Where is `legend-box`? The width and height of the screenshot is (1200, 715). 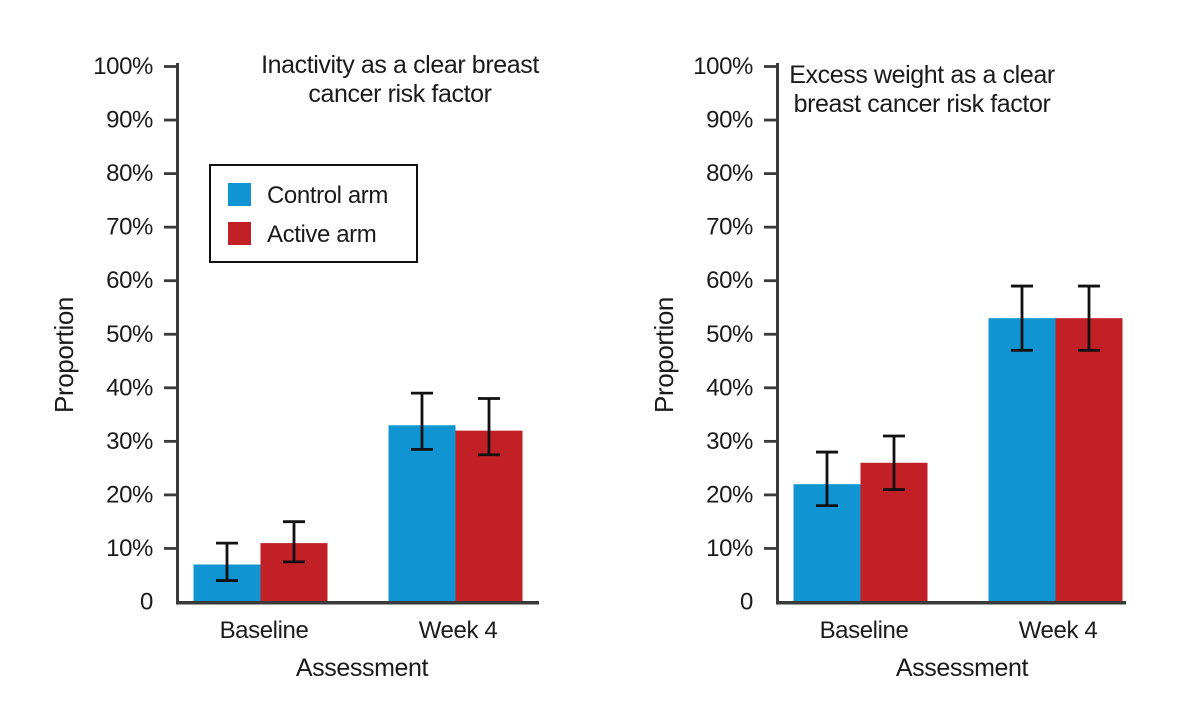 legend-box is located at coordinates (313, 213).